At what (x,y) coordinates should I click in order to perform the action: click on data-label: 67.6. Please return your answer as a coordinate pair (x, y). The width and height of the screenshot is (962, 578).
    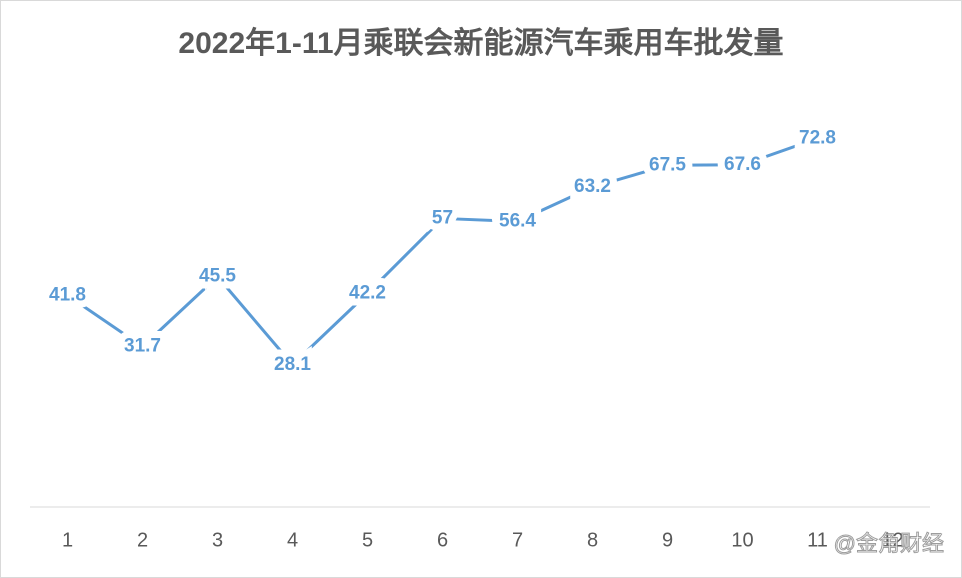
    Looking at the image, I should click on (742, 164).